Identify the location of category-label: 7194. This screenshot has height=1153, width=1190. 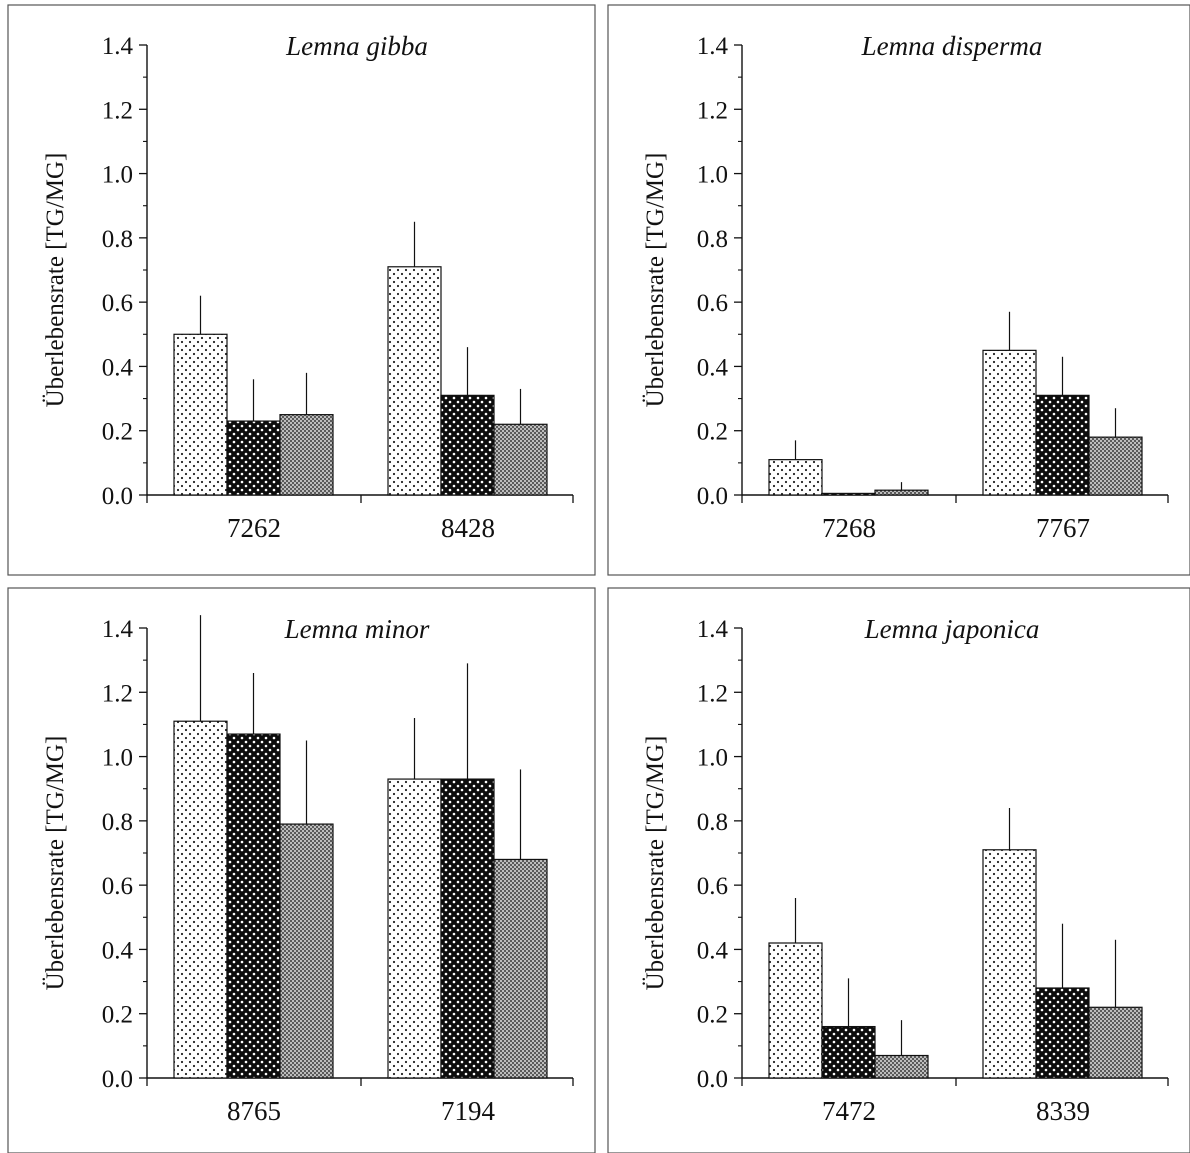
(468, 1111).